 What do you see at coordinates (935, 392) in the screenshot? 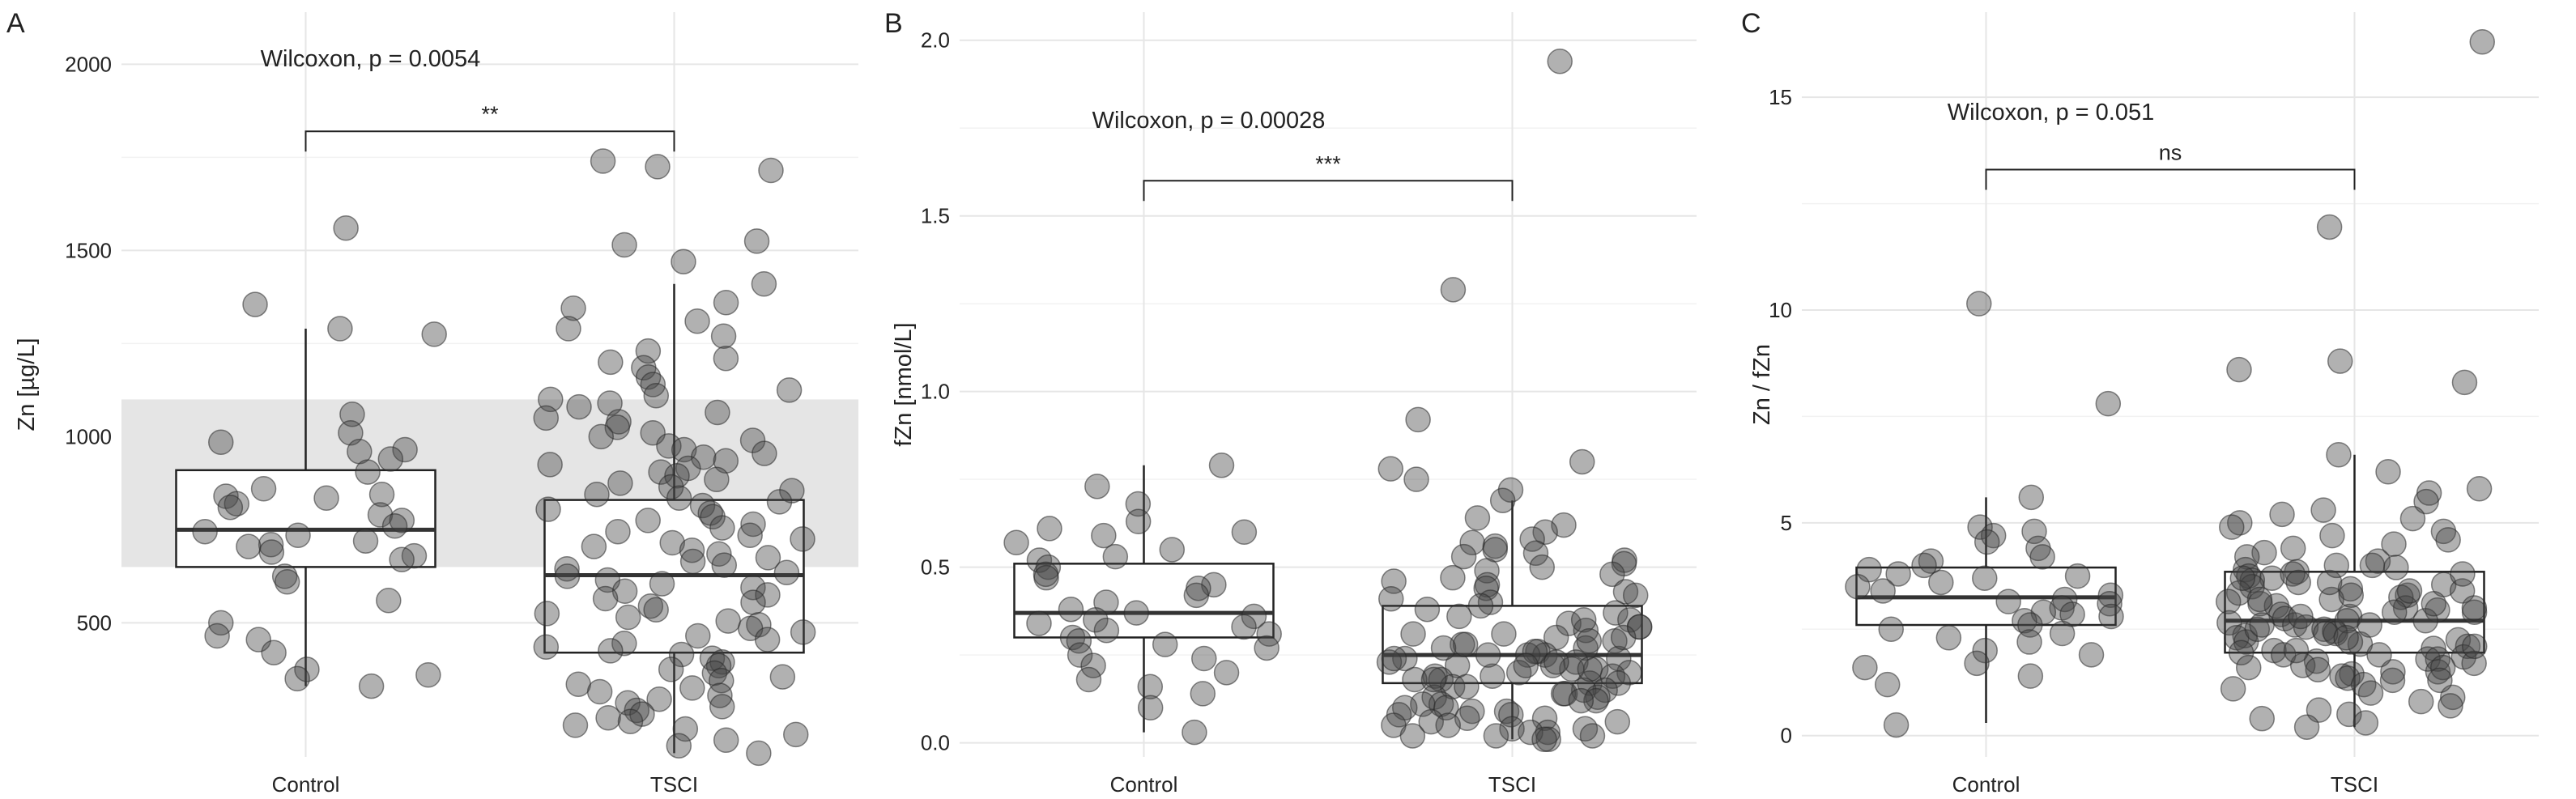
I see `y-tick-label: 1.0` at bounding box center [935, 392].